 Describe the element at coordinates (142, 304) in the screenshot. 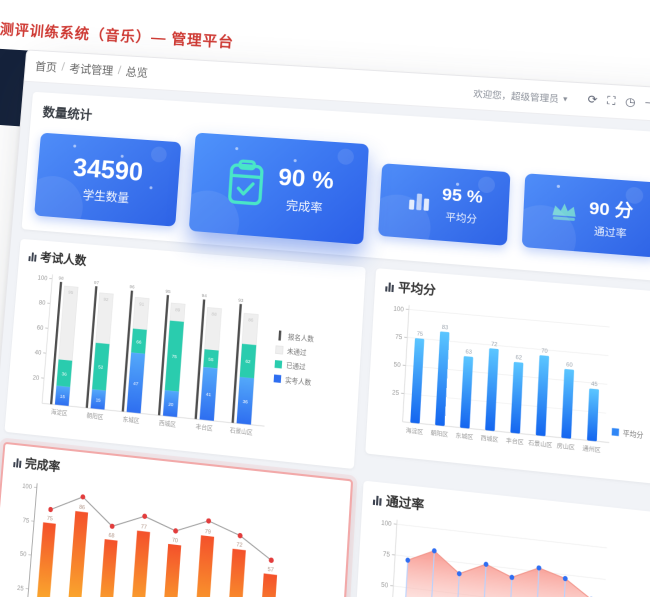

I see `svg-text: 91` at that location.